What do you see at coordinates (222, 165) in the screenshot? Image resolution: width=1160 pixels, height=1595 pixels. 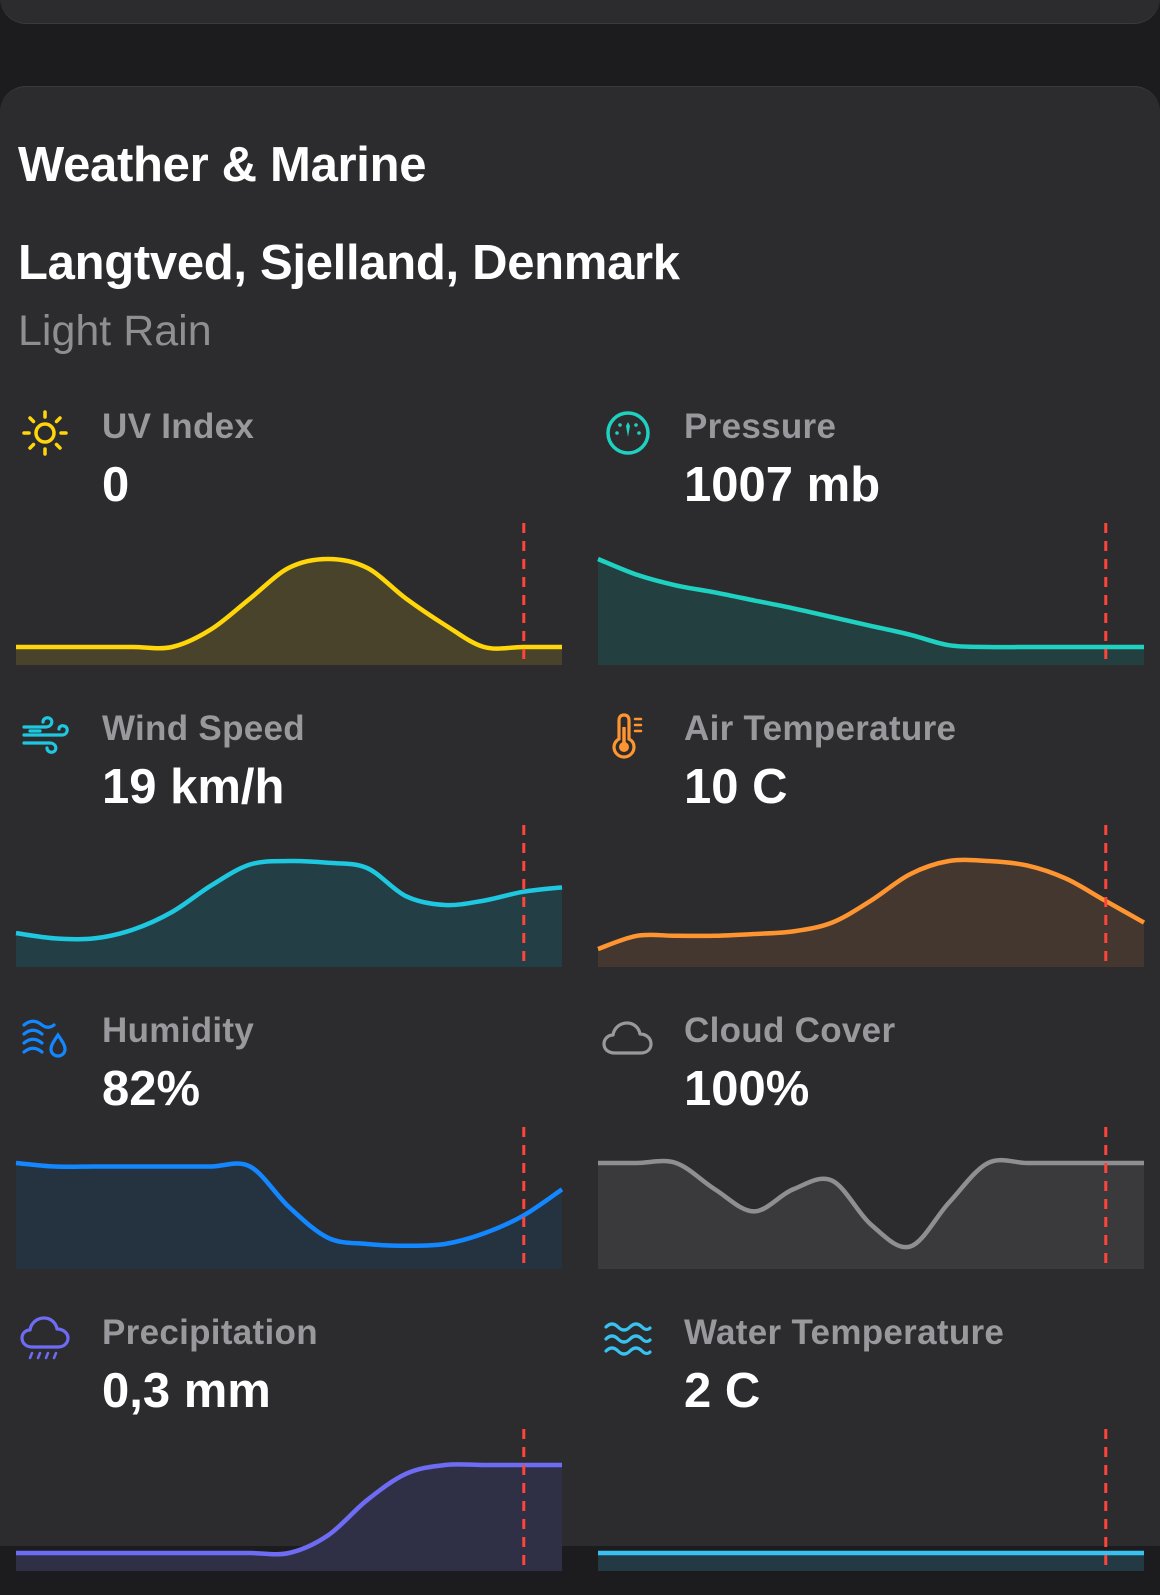 I see `card-title: Weather & Marine` at bounding box center [222, 165].